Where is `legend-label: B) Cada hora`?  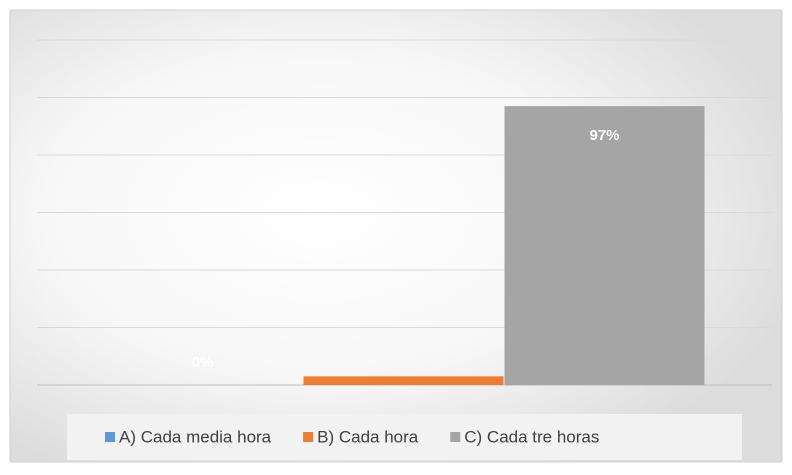
legend-label: B) Cada hora is located at coordinates (368, 436).